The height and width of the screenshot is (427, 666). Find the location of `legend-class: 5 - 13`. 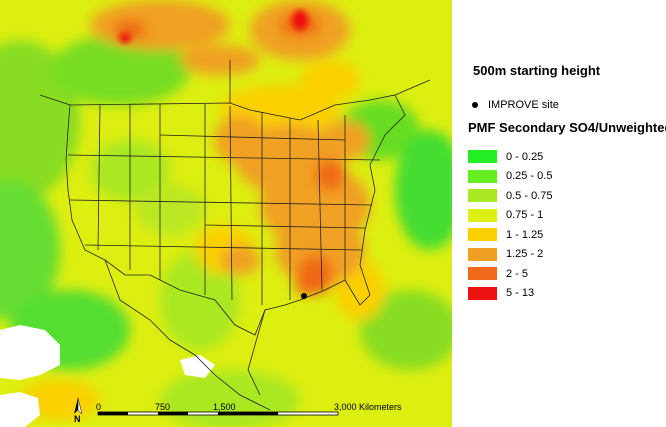

legend-class: 5 - 13 is located at coordinates (510, 294).